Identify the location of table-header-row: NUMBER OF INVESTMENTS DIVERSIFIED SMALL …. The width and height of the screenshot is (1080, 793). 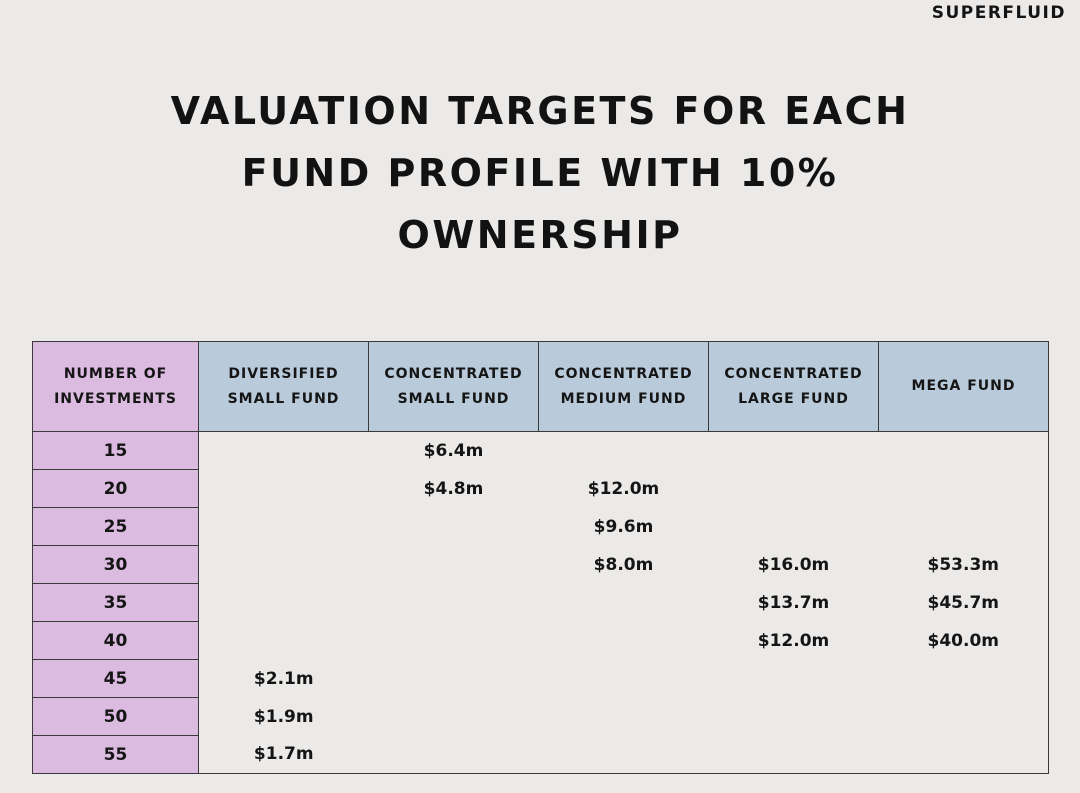
(540, 386).